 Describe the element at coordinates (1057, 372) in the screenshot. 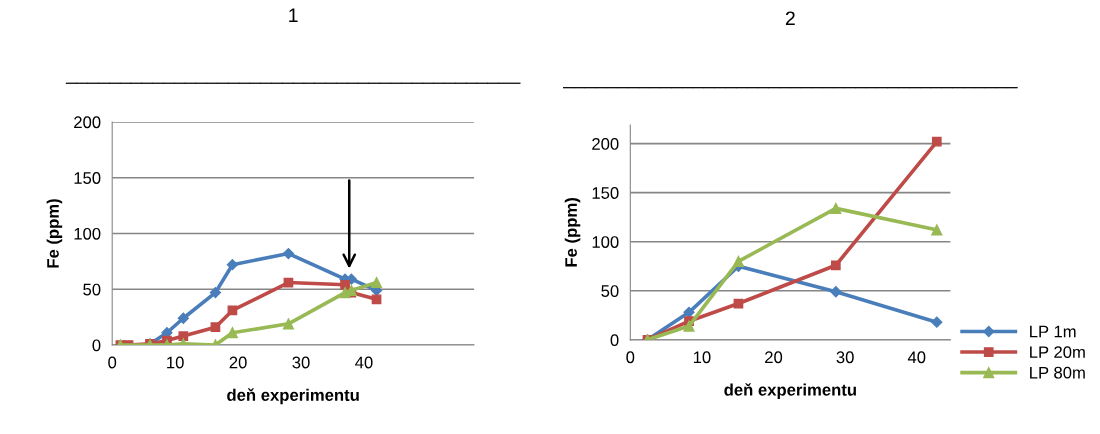

I see `legend-label: LP 80m` at that location.